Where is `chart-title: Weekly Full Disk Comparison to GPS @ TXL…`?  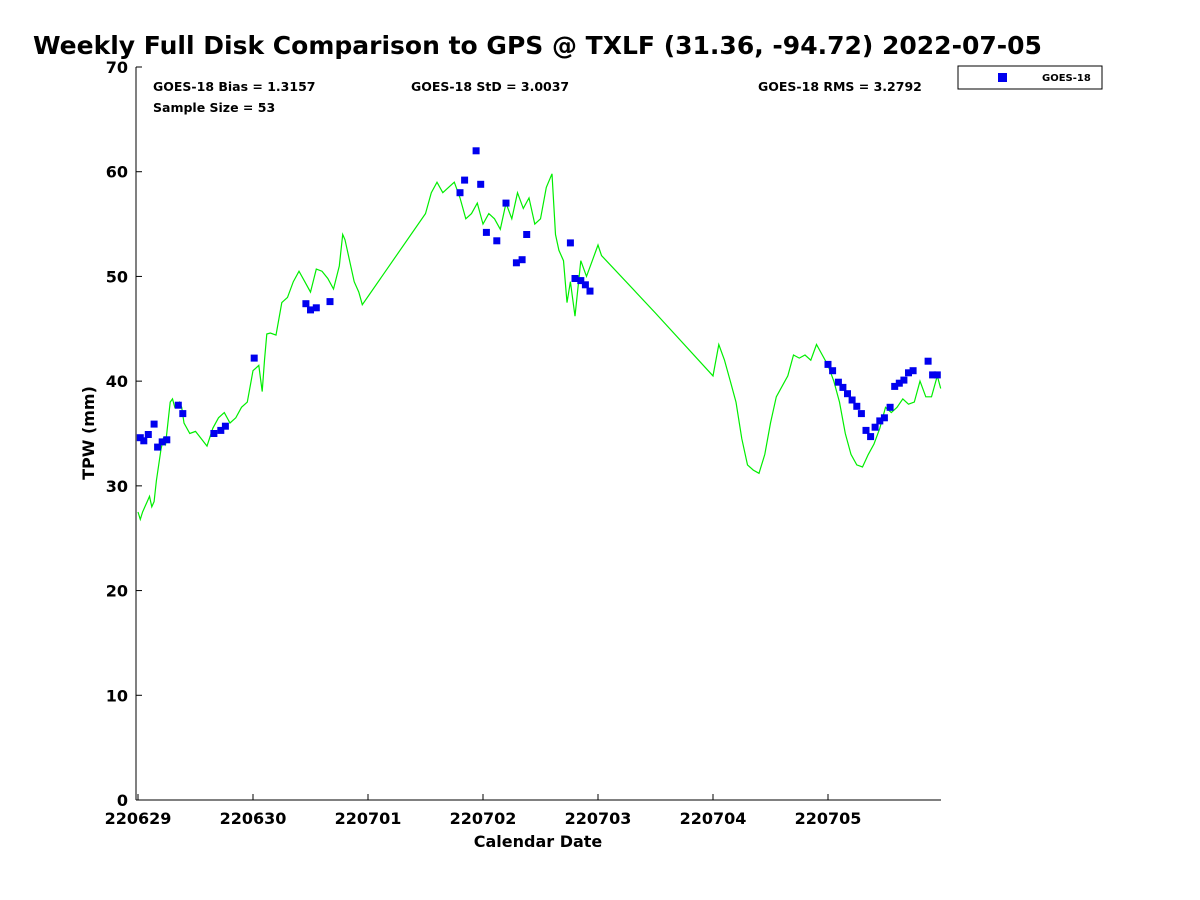
chart-title: Weekly Full Disk Comparison to GPS @ TXL… is located at coordinates (537, 45).